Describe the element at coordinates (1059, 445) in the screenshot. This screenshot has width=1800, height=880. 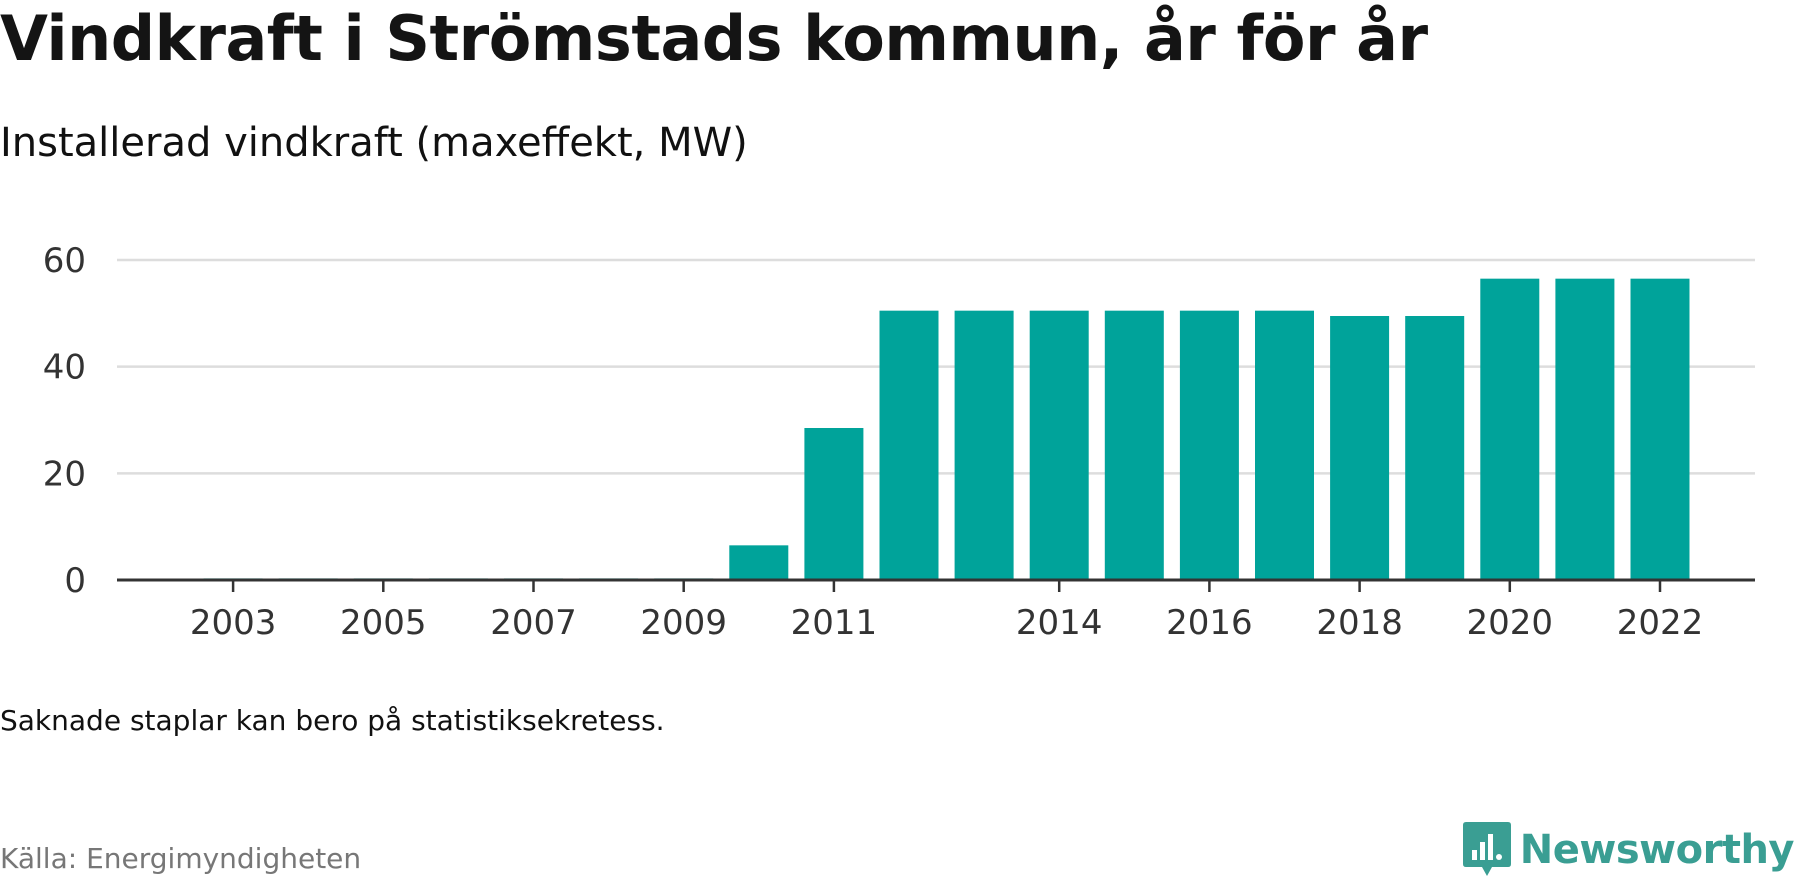
I see `bar-2014` at that location.